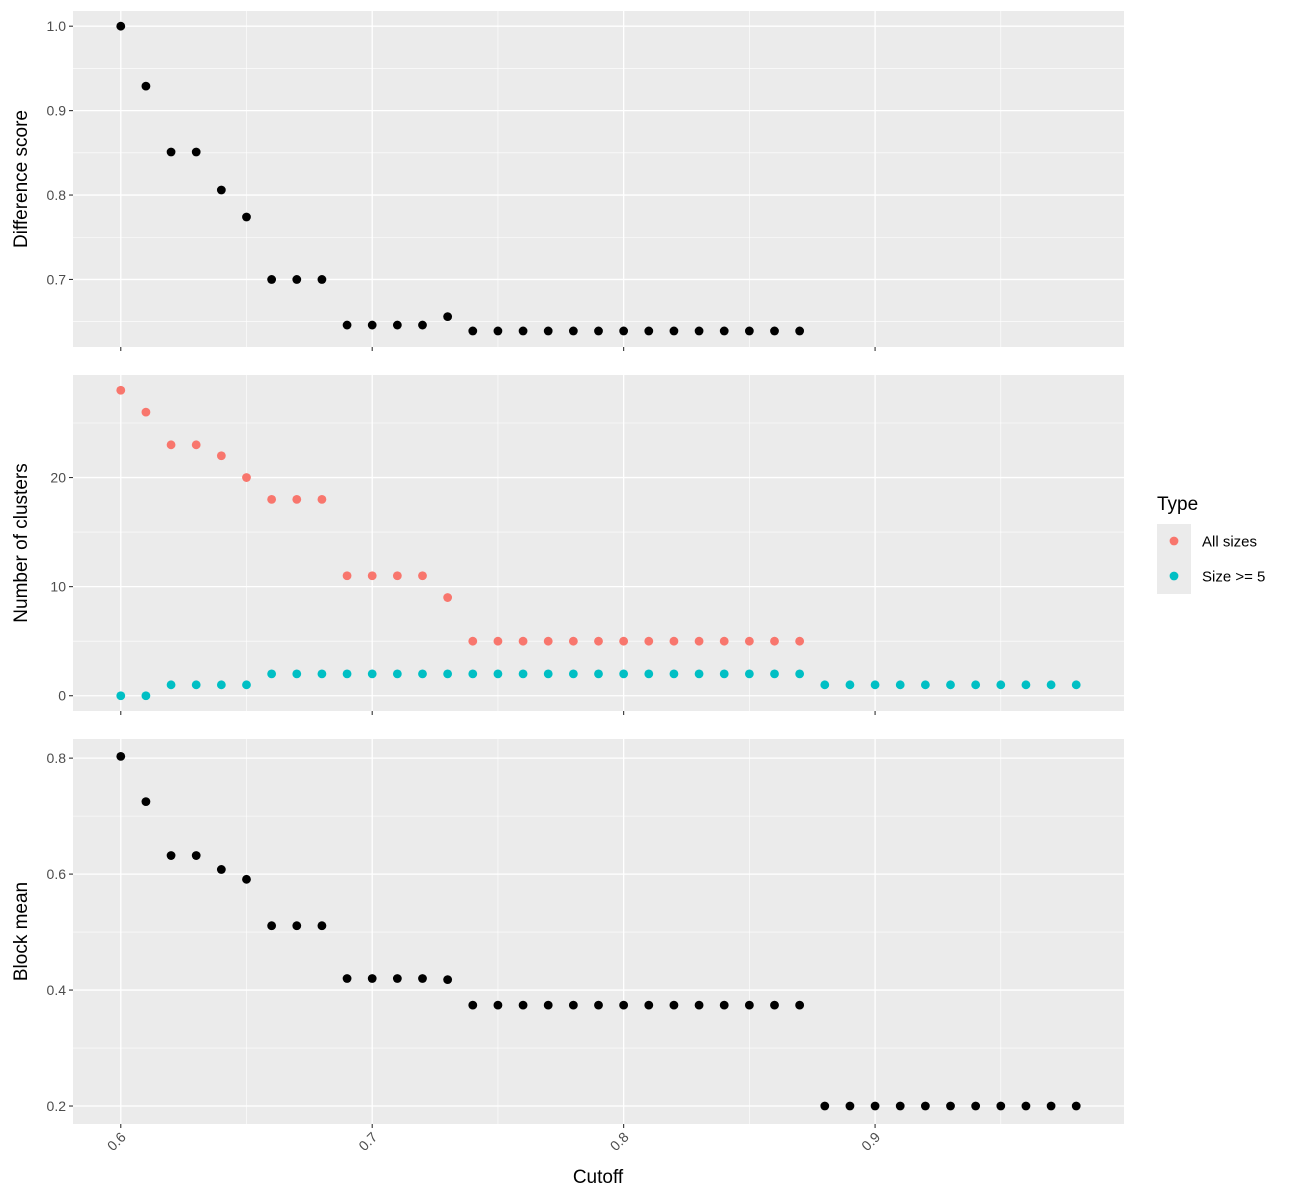  What do you see at coordinates (494, 1141) in the screenshot?
I see `x-axis: 0.6 0.7 0.8 0.9` at bounding box center [494, 1141].